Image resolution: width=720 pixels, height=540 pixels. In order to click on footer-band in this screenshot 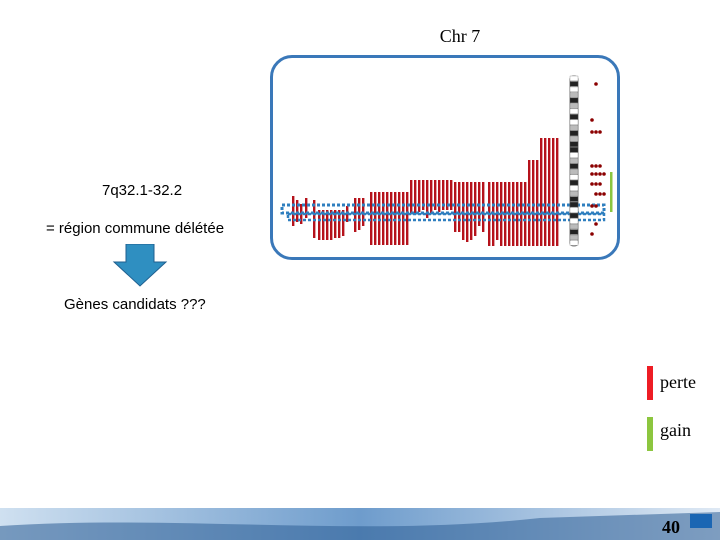, I will do `click(360, 524)`.